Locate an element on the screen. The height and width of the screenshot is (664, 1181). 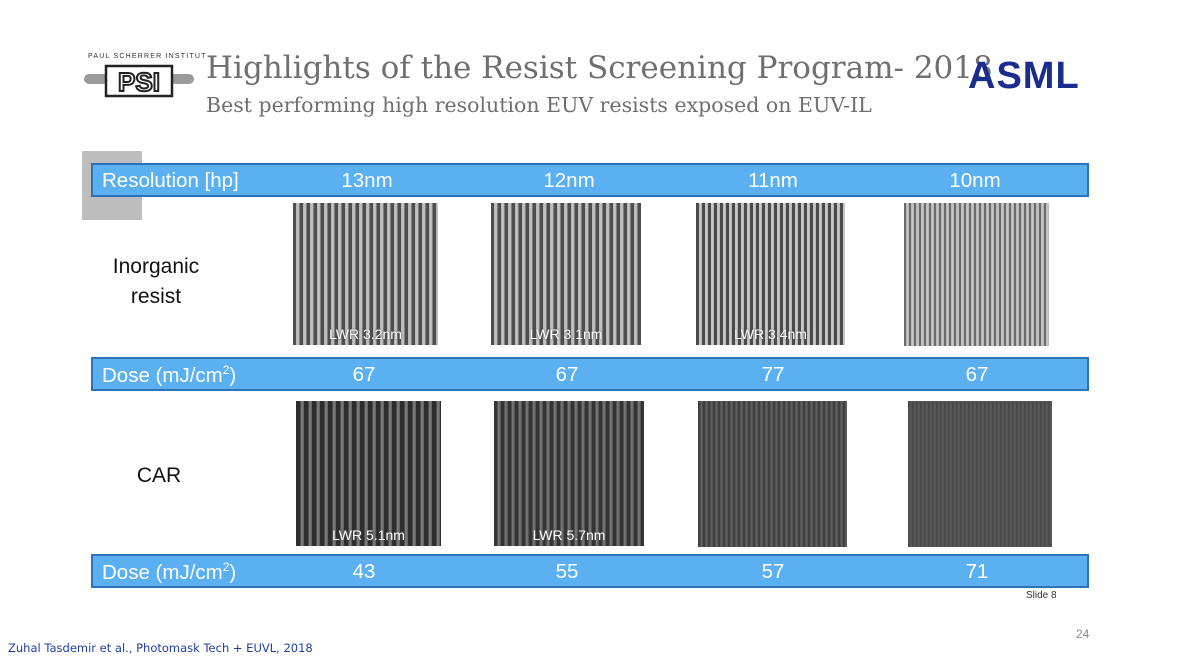
car-label: CAR is located at coordinates (159, 475).